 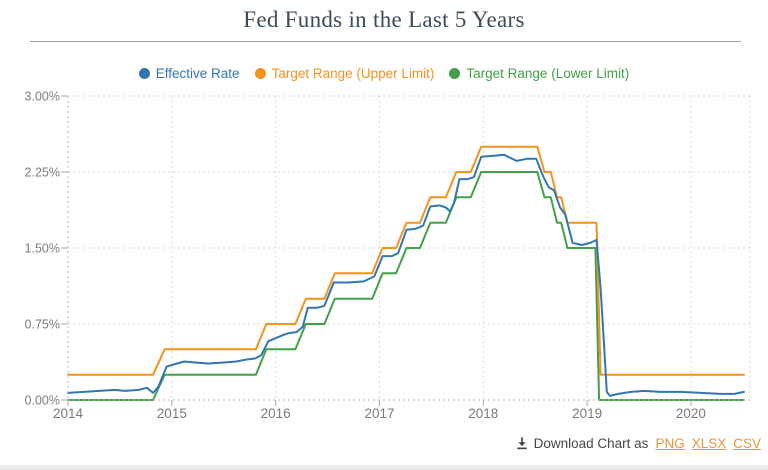 I want to click on download-icon, so click(x=521, y=443).